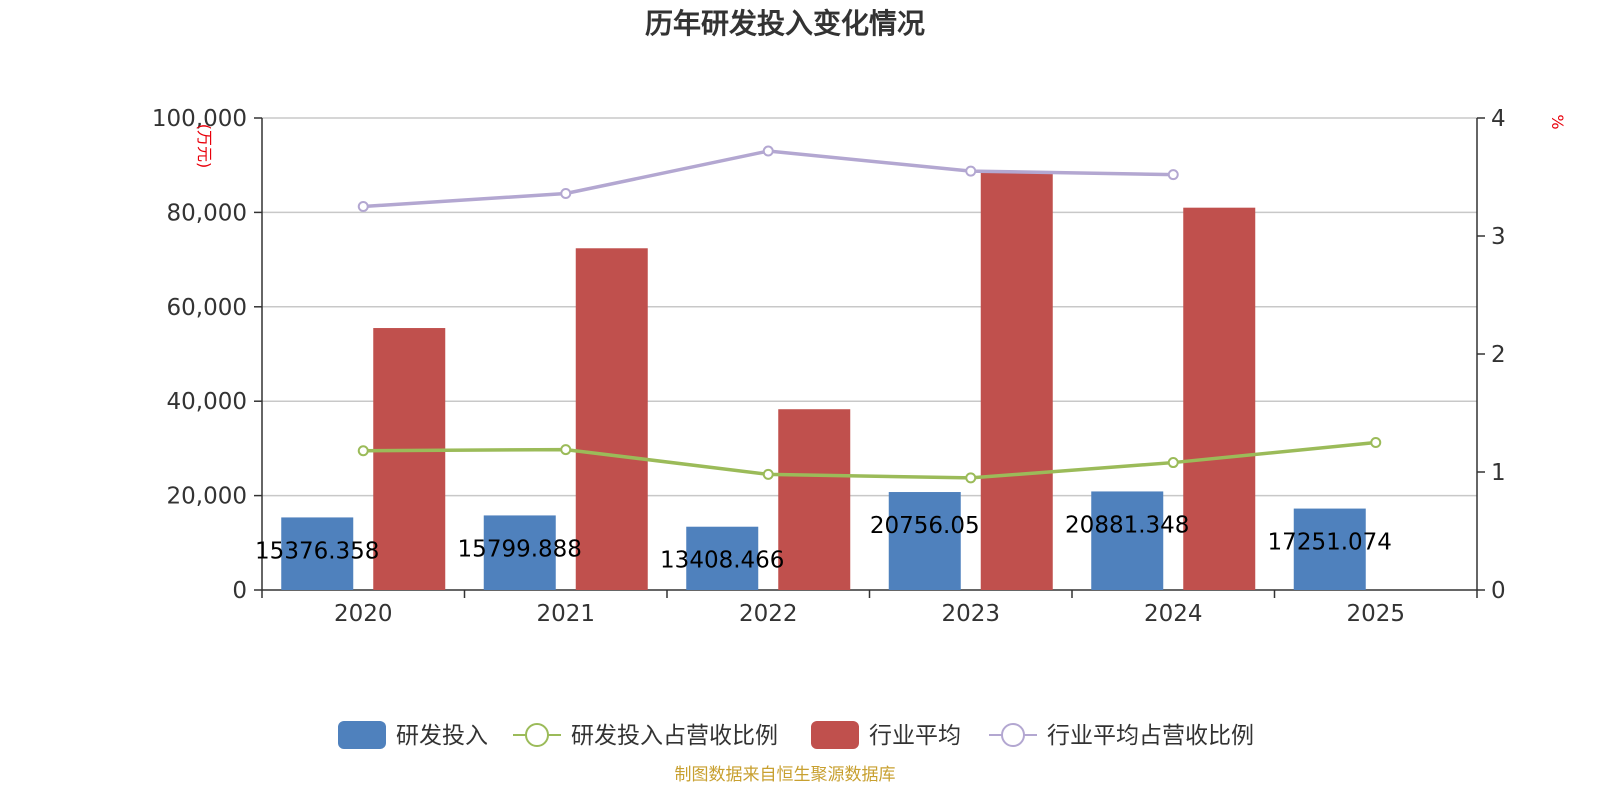 This screenshot has width=1600, height=800. I want to click on legend-item: 行业平均, so click(886, 735).